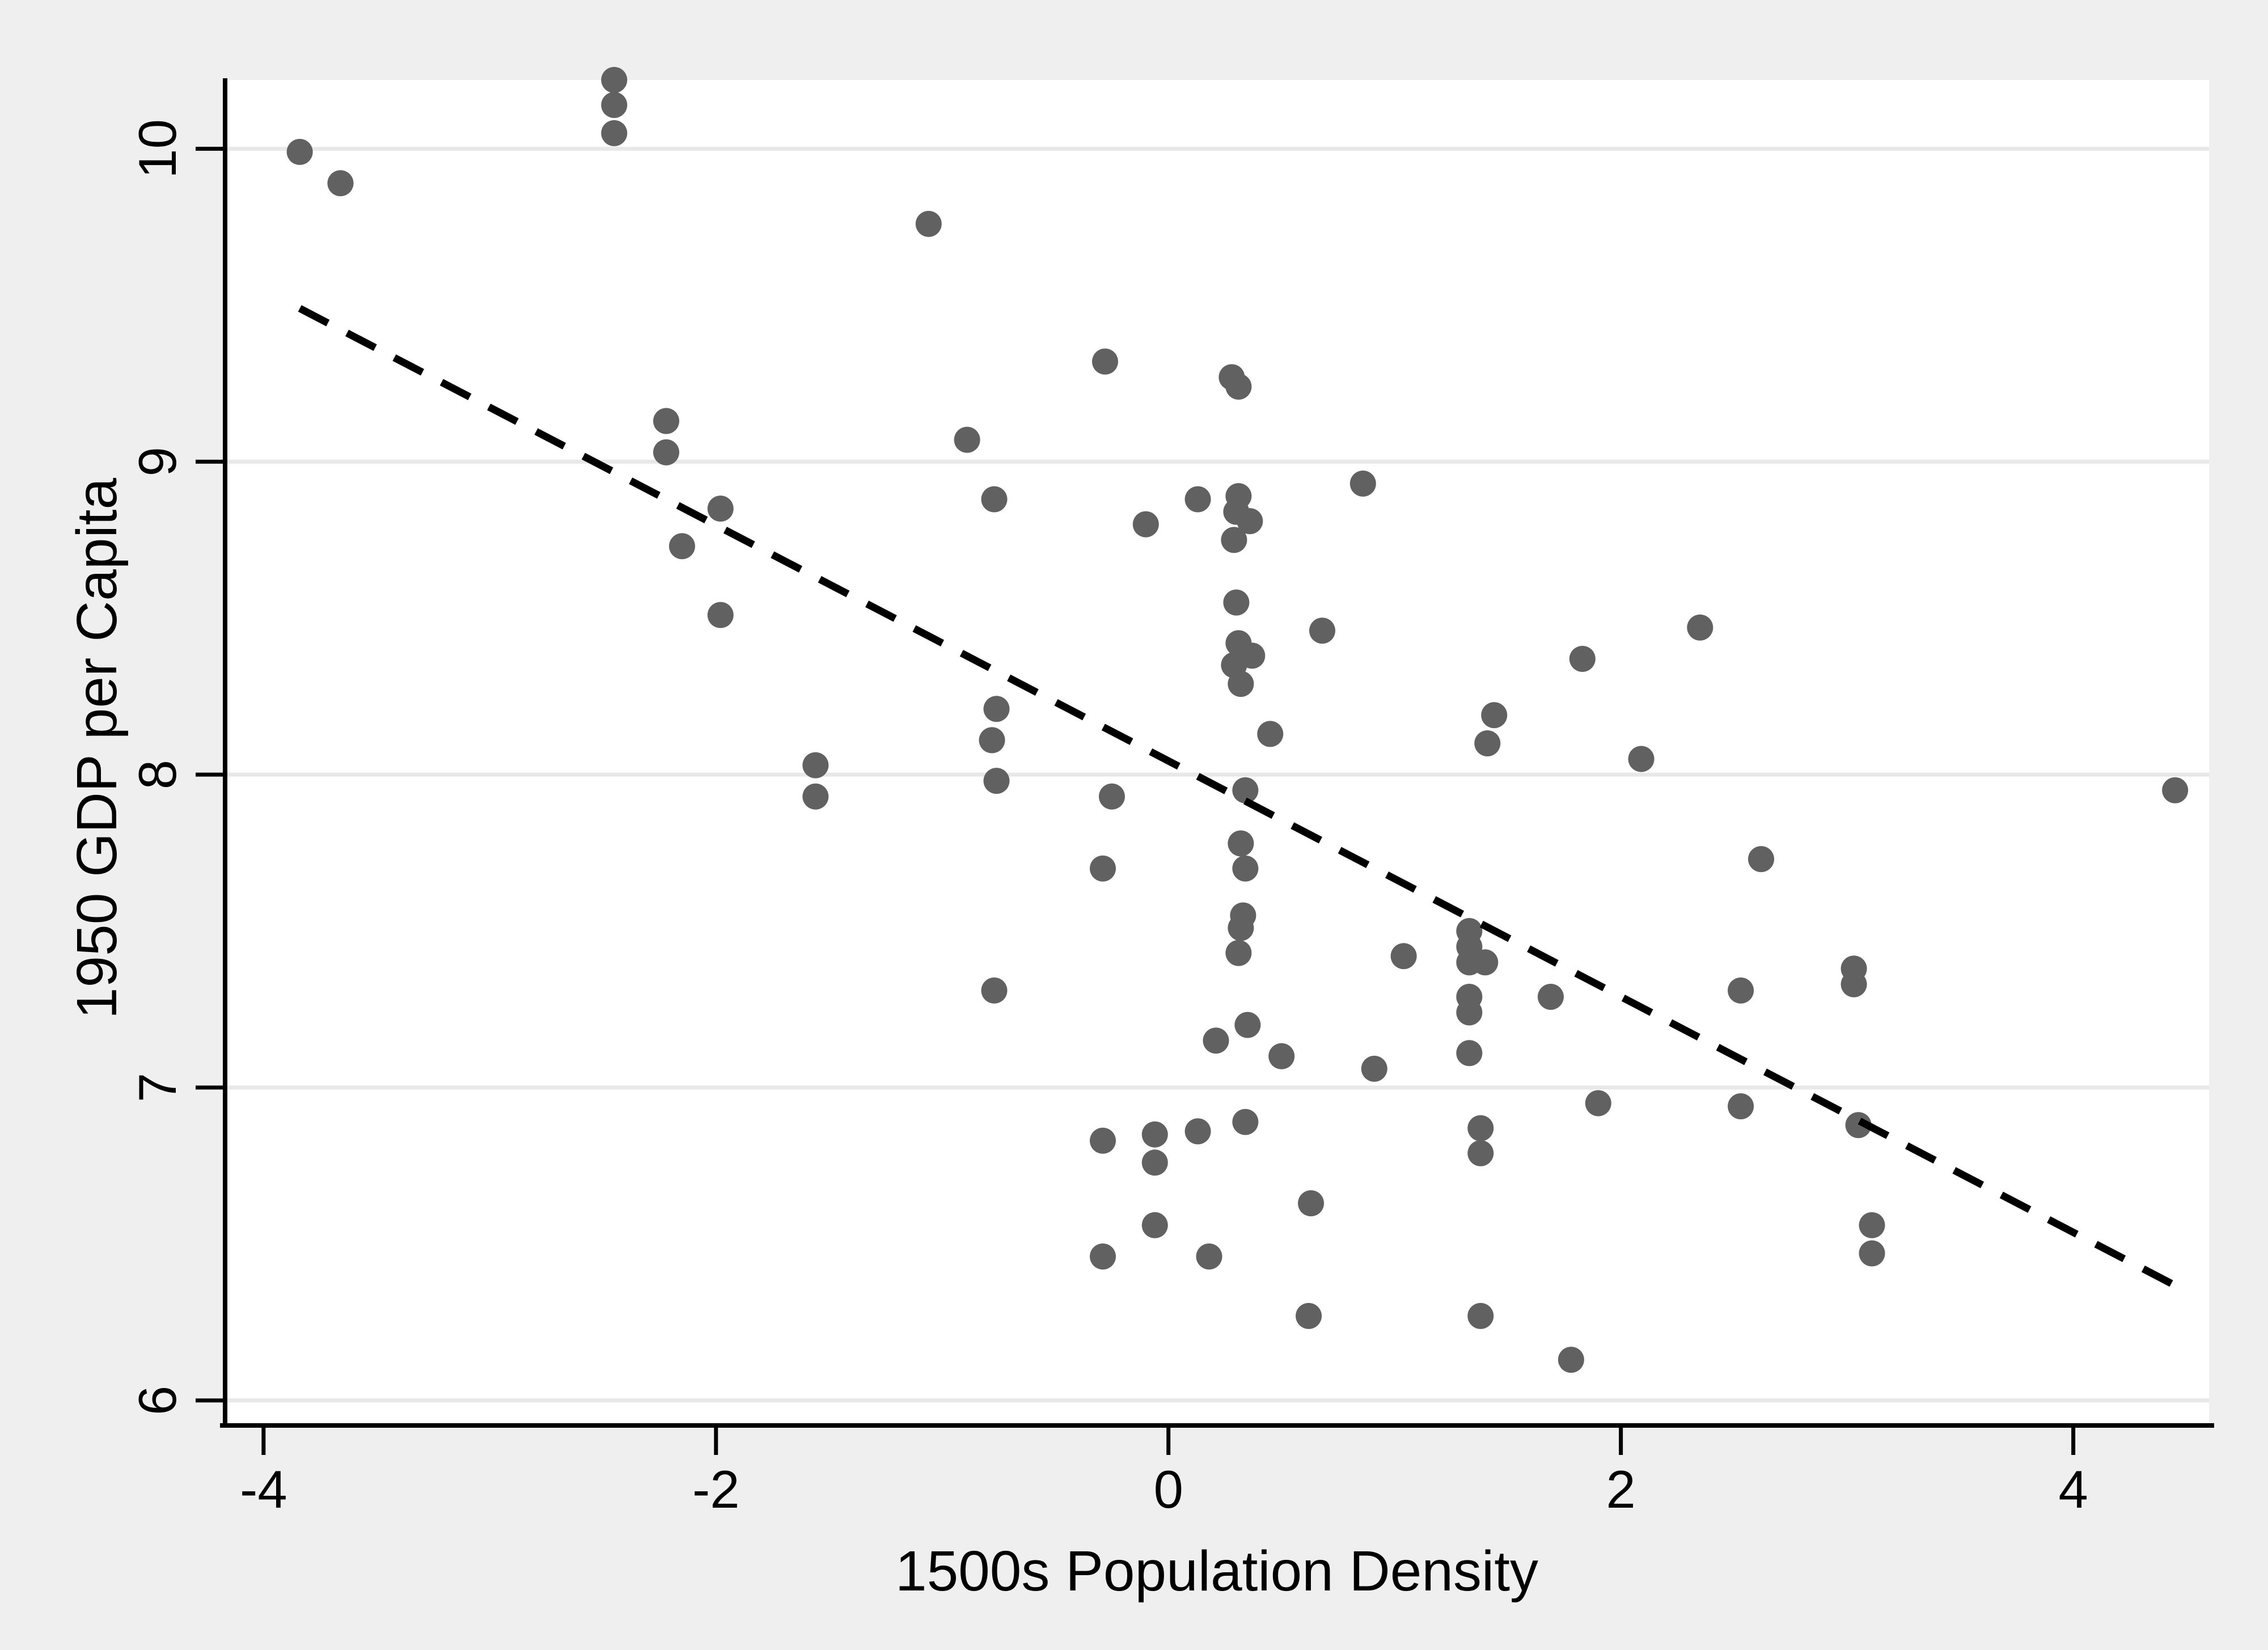 This screenshot has height=1650, width=2268. Describe the element at coordinates (1216, 1571) in the screenshot. I see `x-axis-title: 1500s Population Density` at that location.